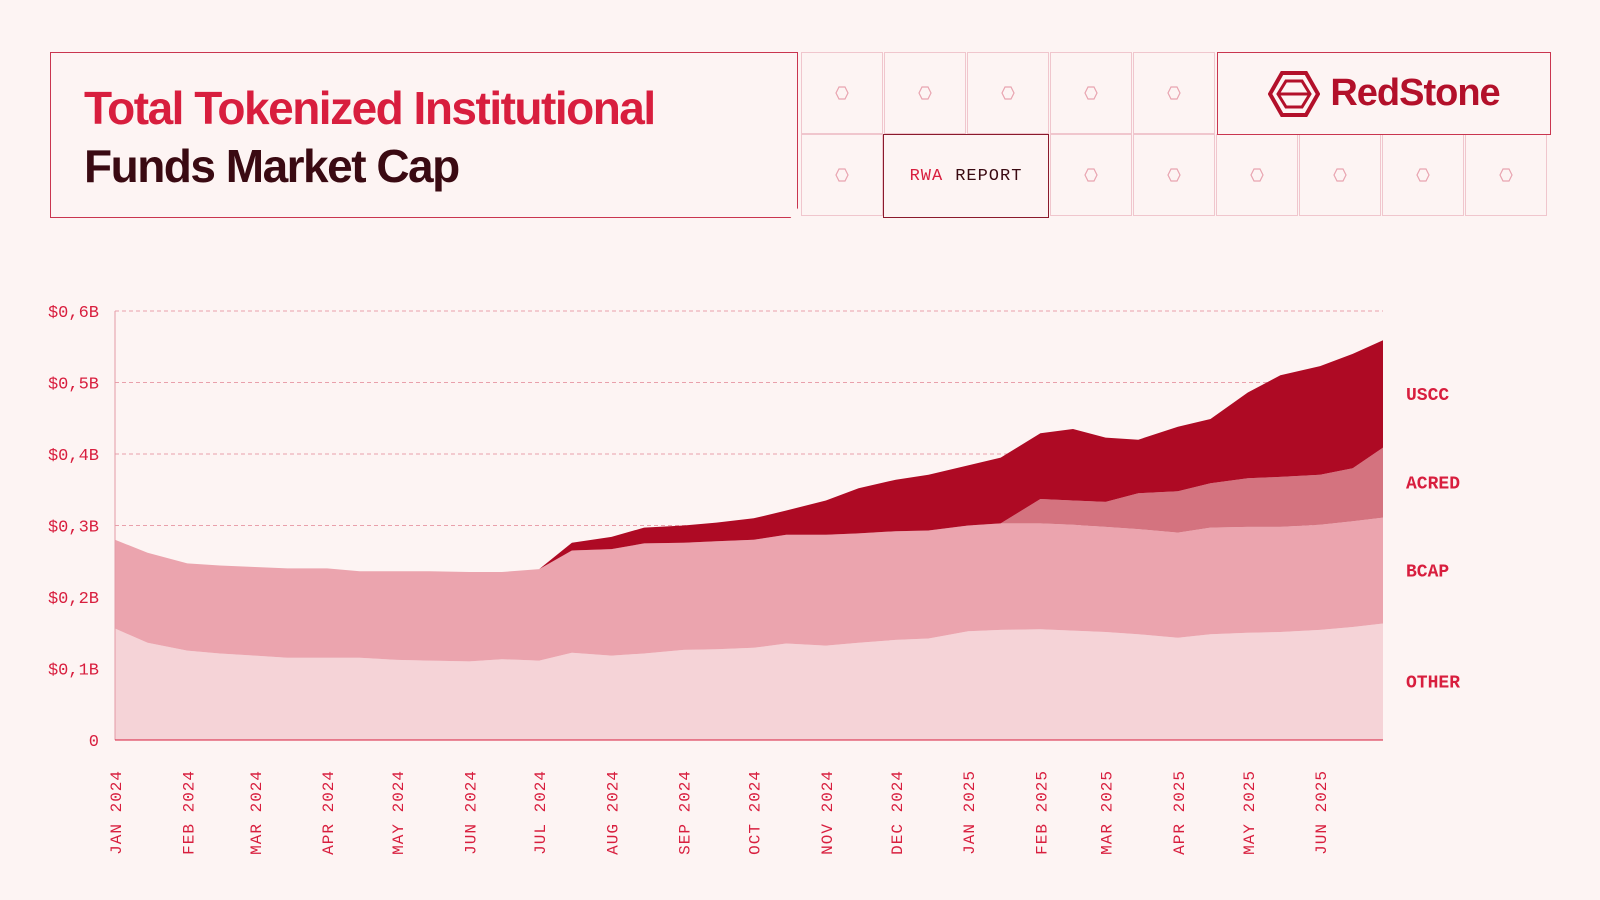 This screenshot has width=1600, height=900. What do you see at coordinates (1433, 684) in the screenshot?
I see `legend-label-other: OTHER` at bounding box center [1433, 684].